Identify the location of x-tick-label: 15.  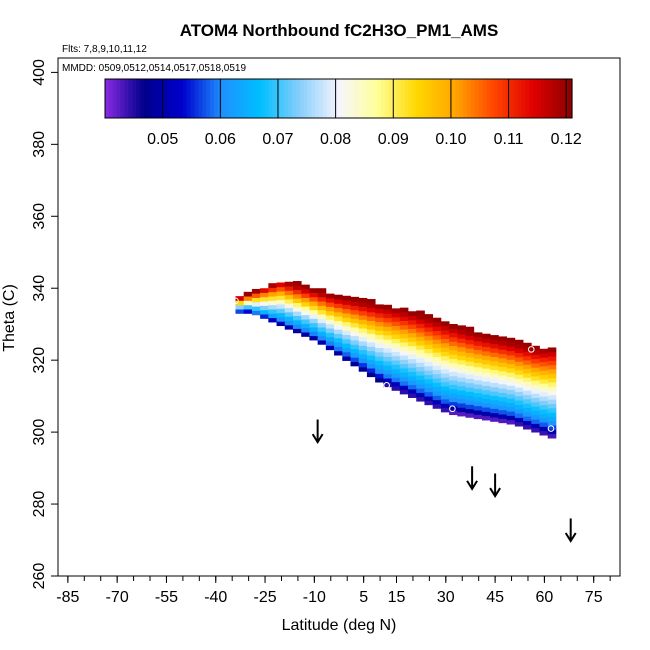
(397, 597).